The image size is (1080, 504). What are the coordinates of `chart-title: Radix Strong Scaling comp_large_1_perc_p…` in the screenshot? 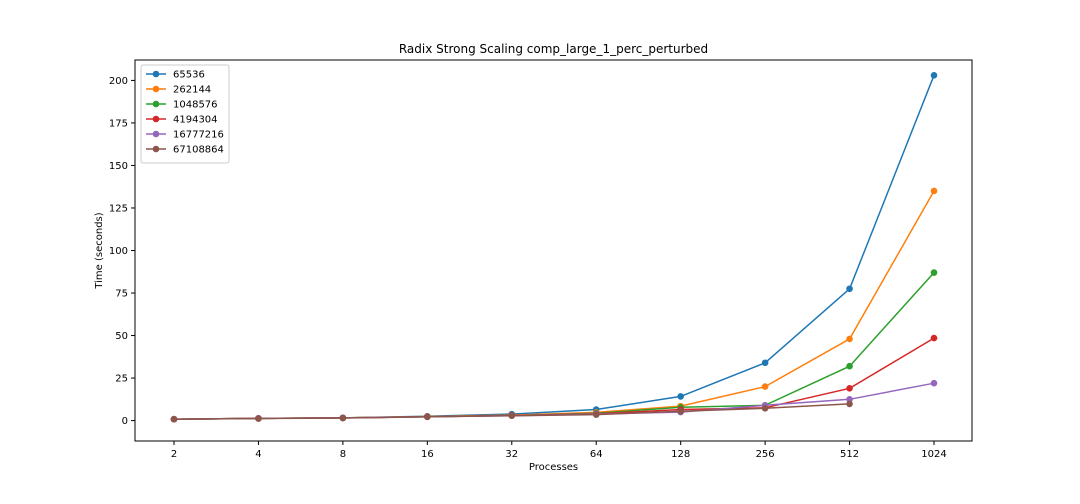 It's located at (553, 49).